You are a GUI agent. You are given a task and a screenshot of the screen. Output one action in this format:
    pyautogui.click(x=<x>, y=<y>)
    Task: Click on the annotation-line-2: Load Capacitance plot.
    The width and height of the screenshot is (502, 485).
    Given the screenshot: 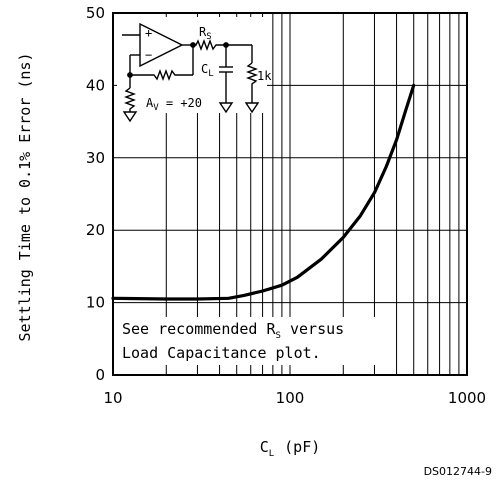 What is the action you would take?
    pyautogui.click(x=221, y=353)
    